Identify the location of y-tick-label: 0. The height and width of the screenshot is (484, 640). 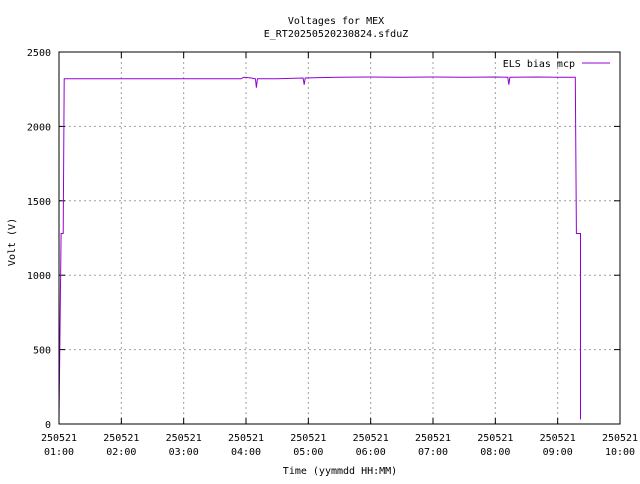
(48, 425).